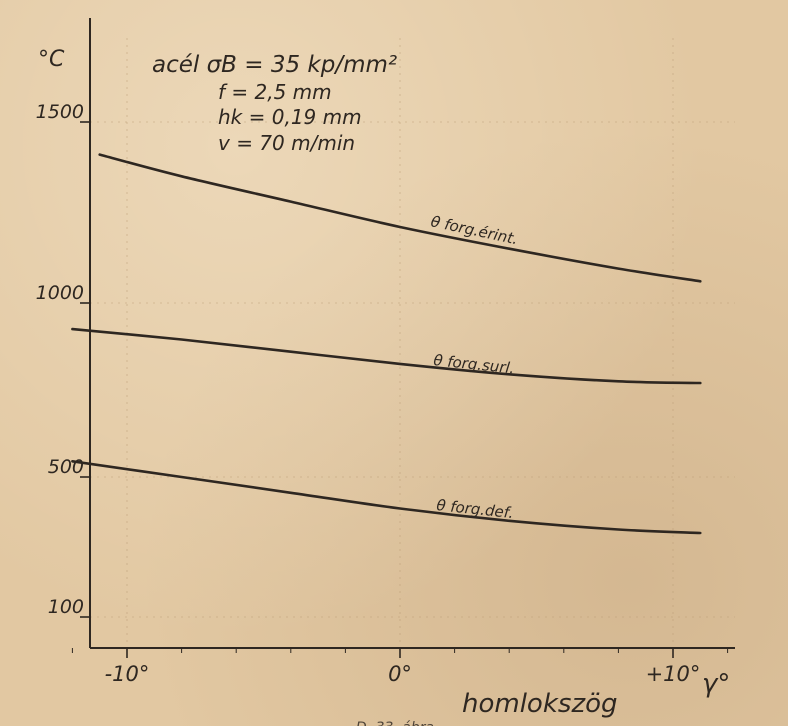 The image size is (788, 726). What do you see at coordinates (290, 117) in the screenshot?
I see `annotation-line: hk = 0,19 mm` at bounding box center [290, 117].